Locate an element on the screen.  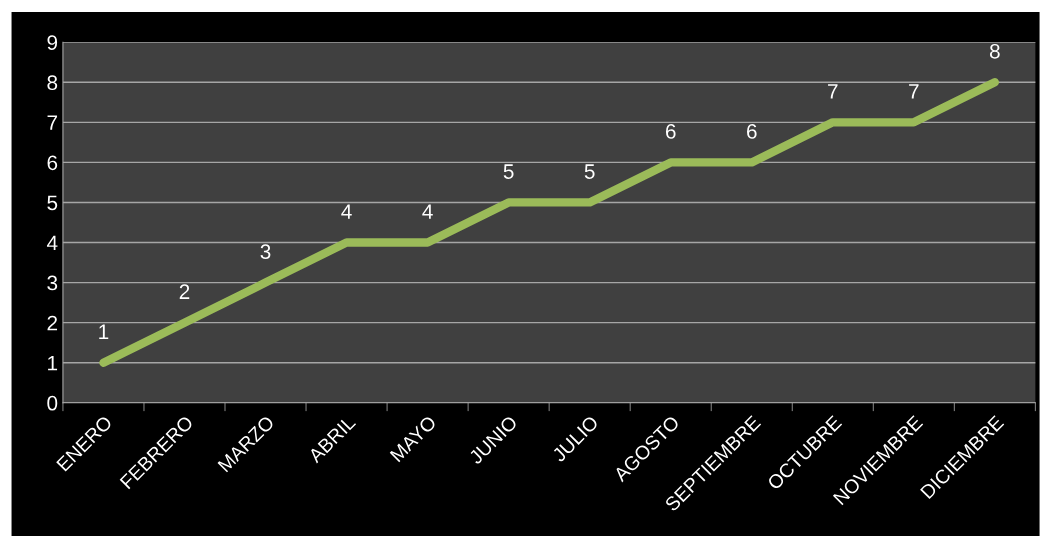
data-label: 2 is located at coordinates (184, 291).